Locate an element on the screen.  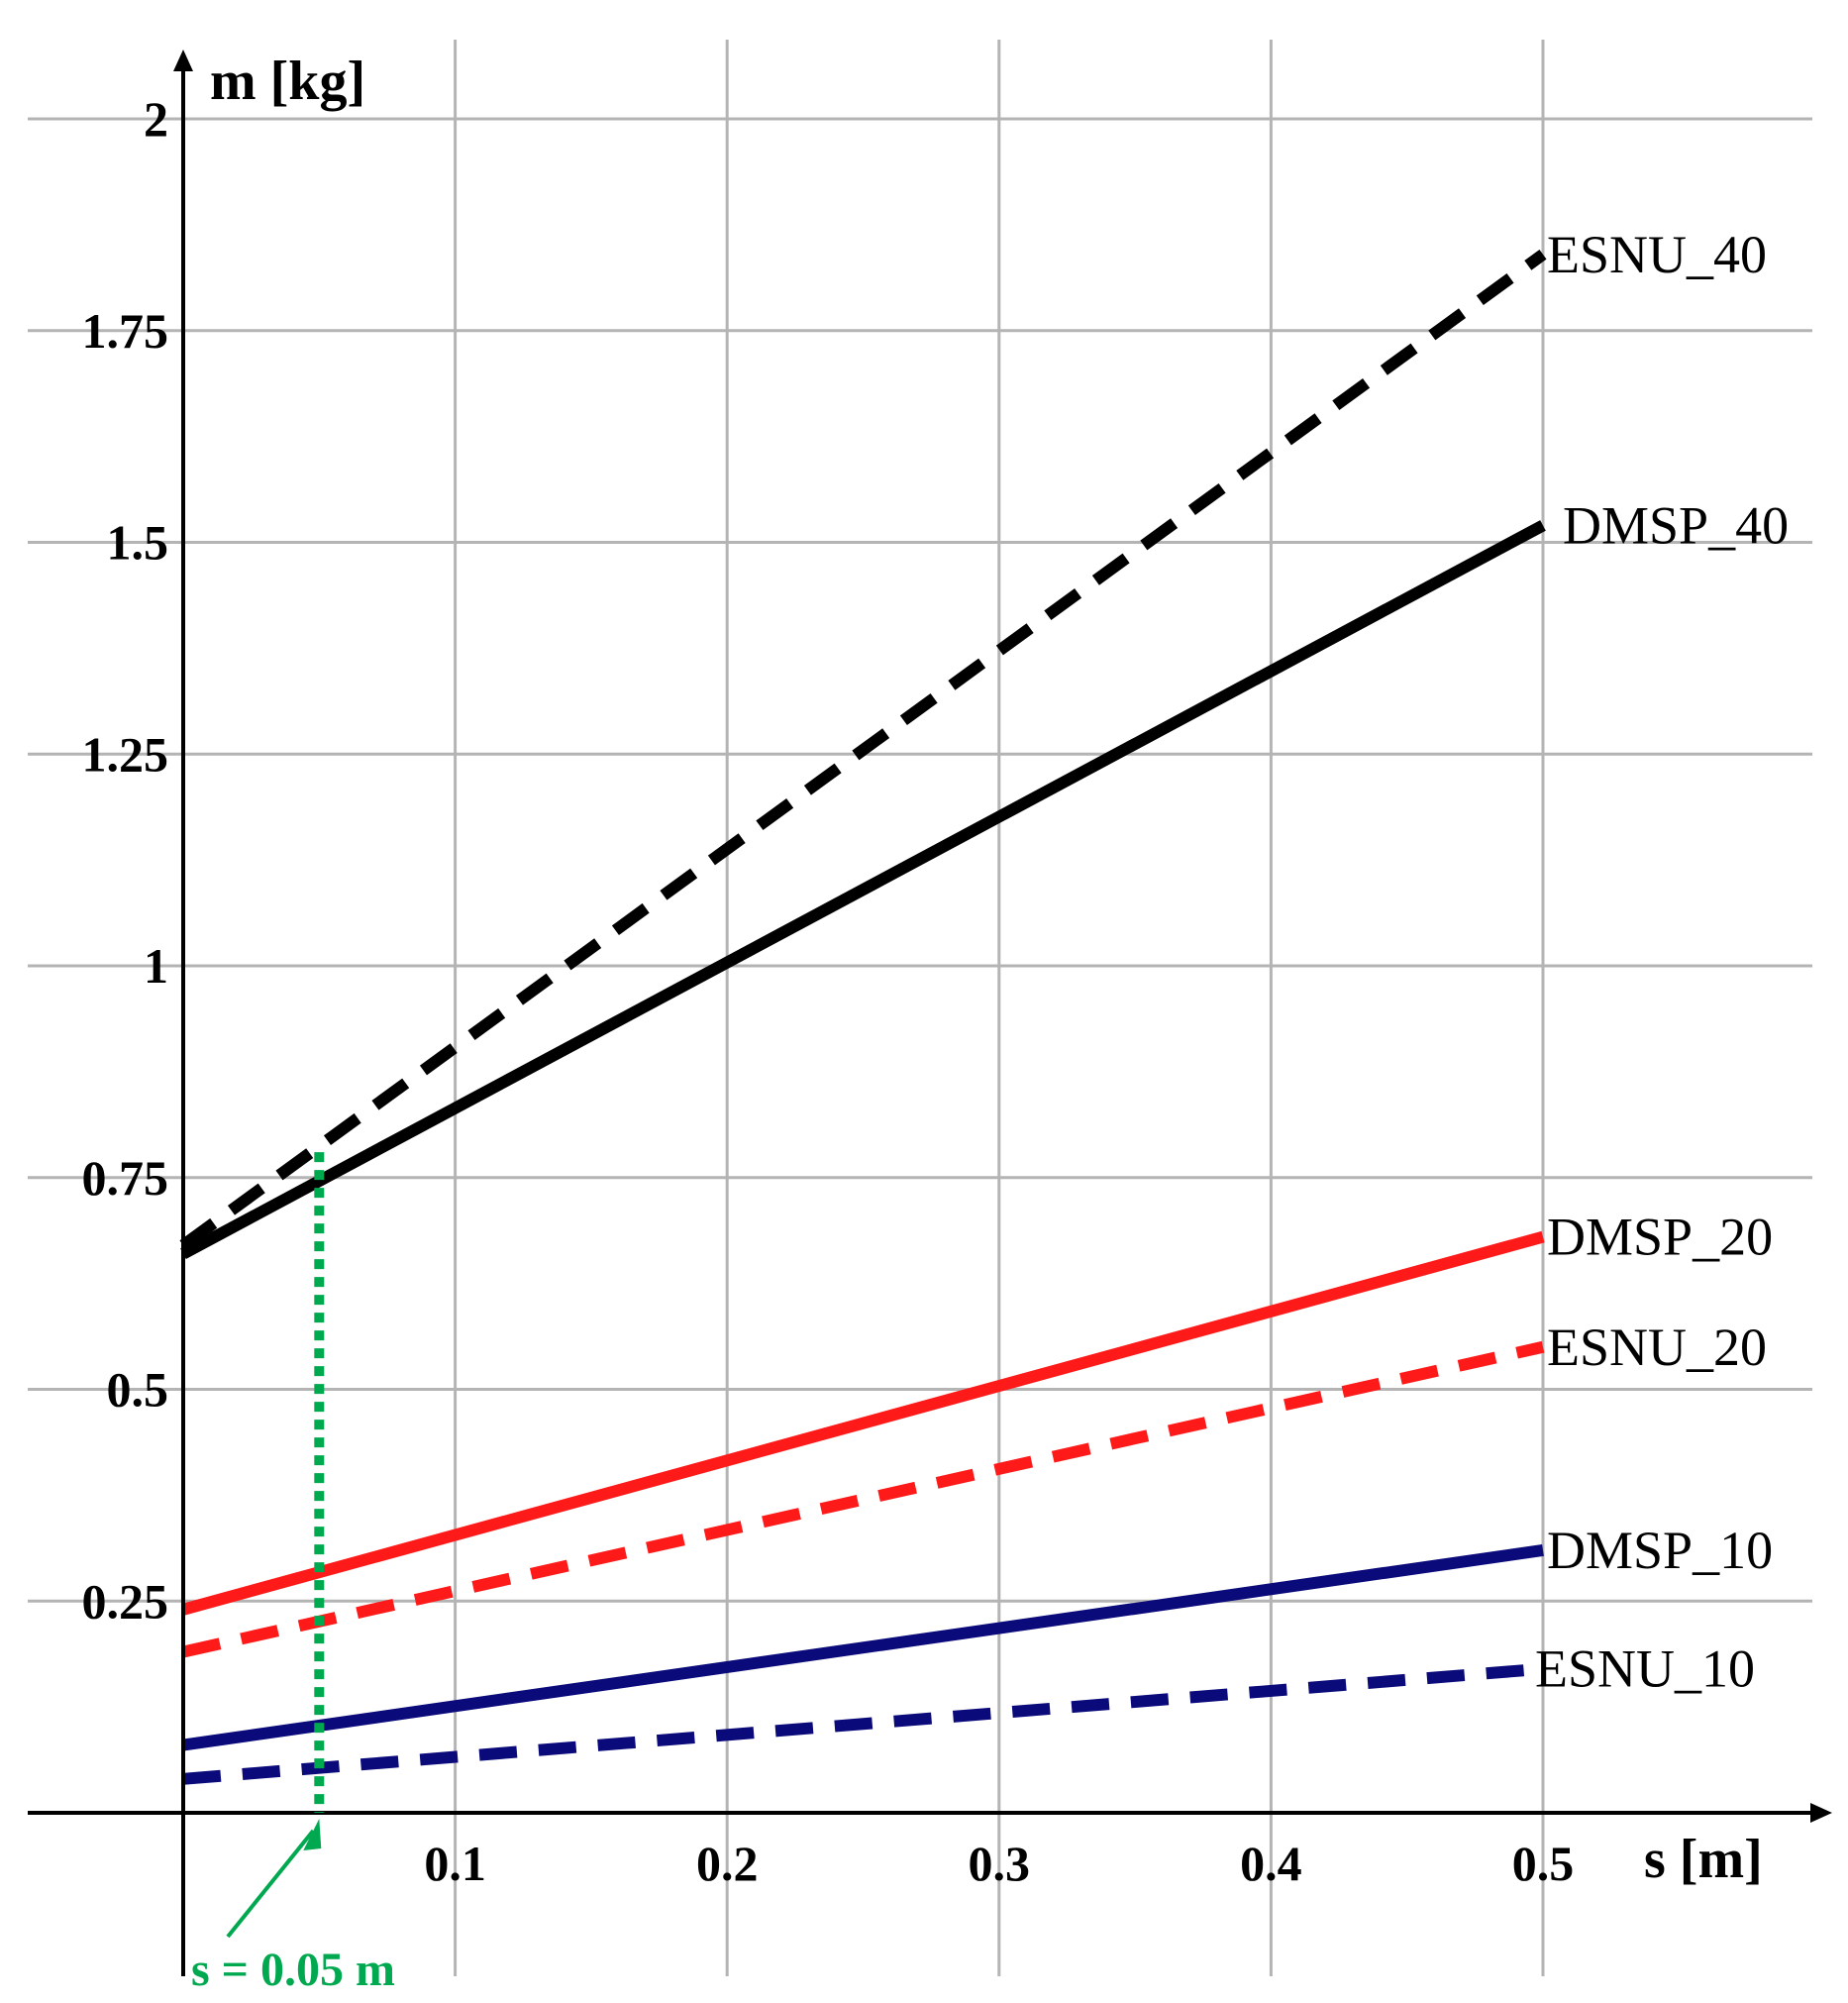
y-tick-label: 0.25 is located at coordinates (125, 1601).